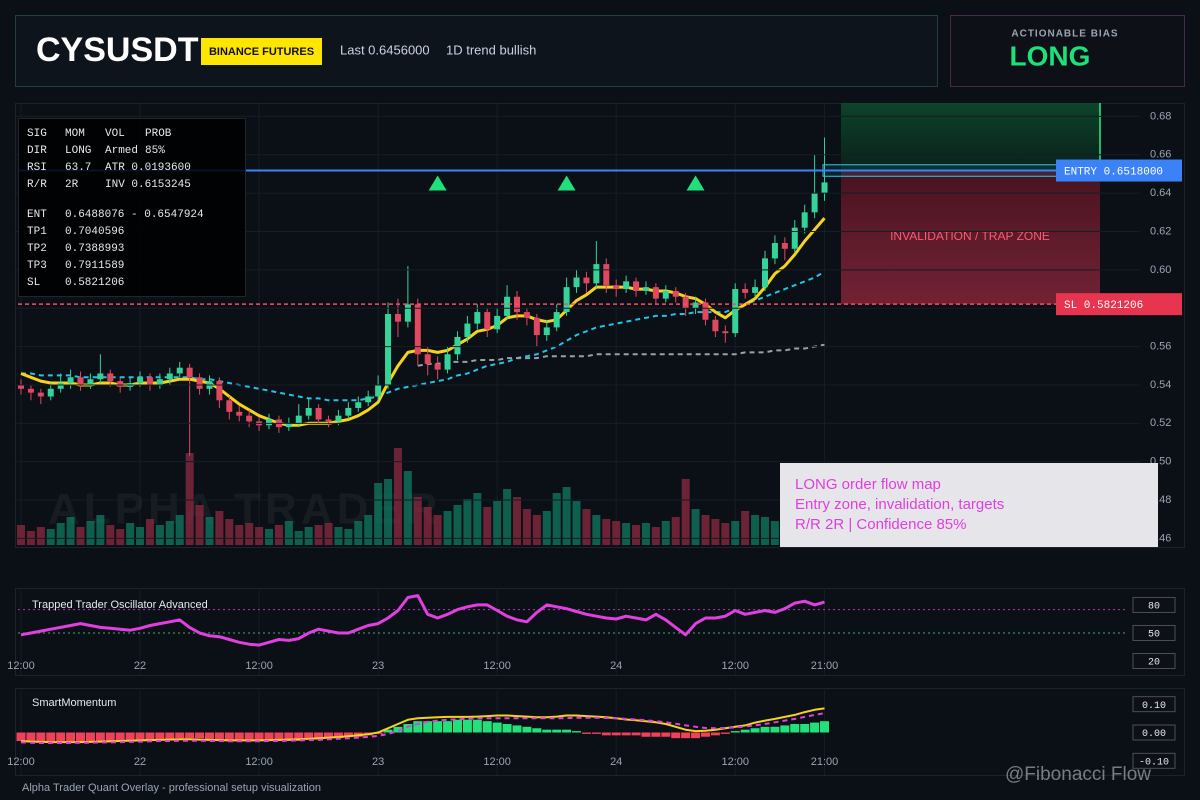 This screenshot has height=800, width=1200. Describe the element at coordinates (385, 49) in the screenshot. I see `last-price: Last 0.6456000` at that location.